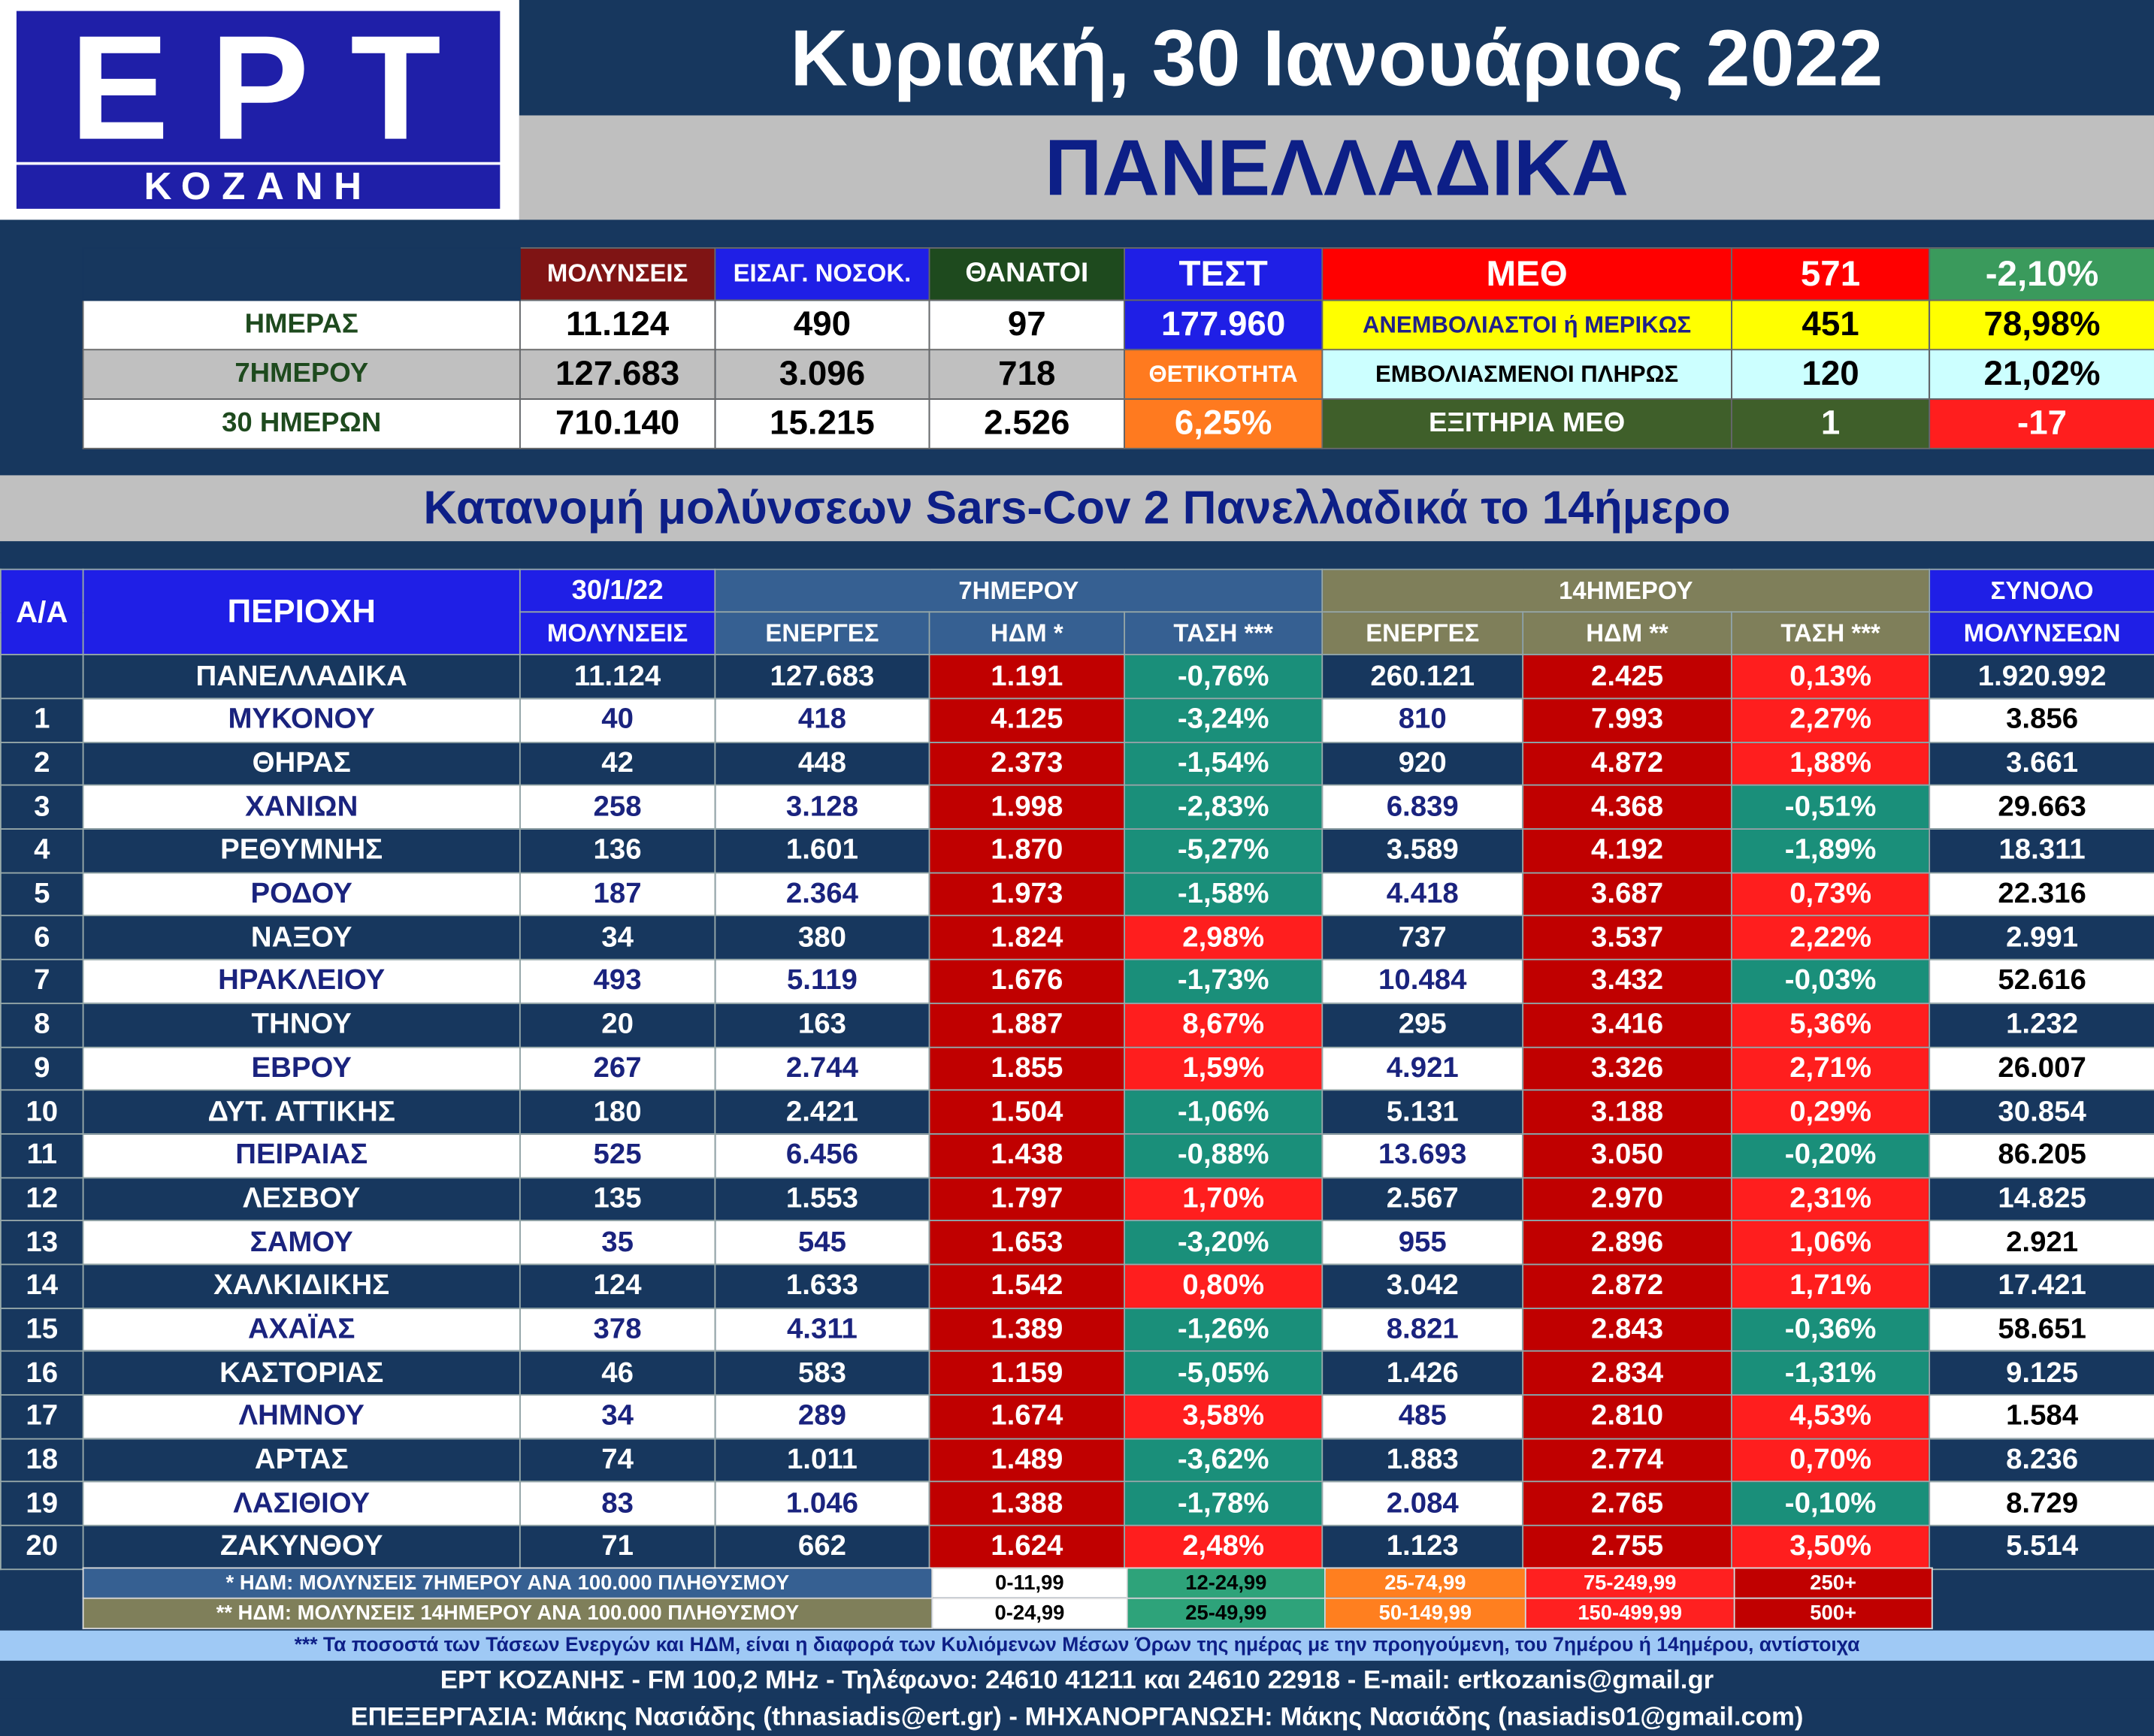 Image resolution: width=2154 pixels, height=1736 pixels. Describe the element at coordinates (42, 1155) in the screenshot. I see `cell-aa: 11` at that location.